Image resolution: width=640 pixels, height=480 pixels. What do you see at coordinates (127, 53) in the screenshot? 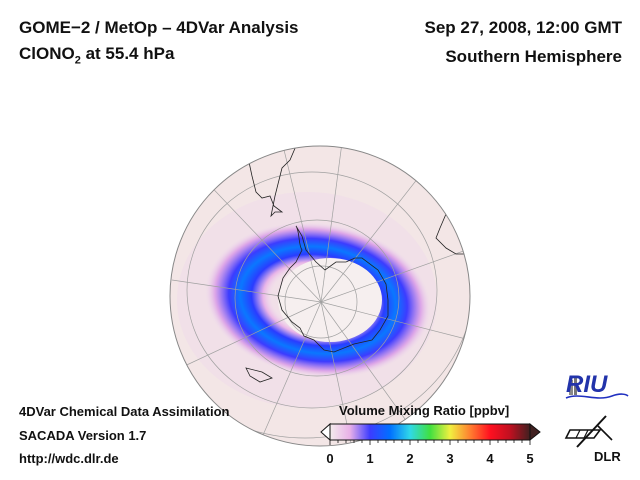
I see `pressure-level: at 55.4 hPa` at bounding box center [127, 53].